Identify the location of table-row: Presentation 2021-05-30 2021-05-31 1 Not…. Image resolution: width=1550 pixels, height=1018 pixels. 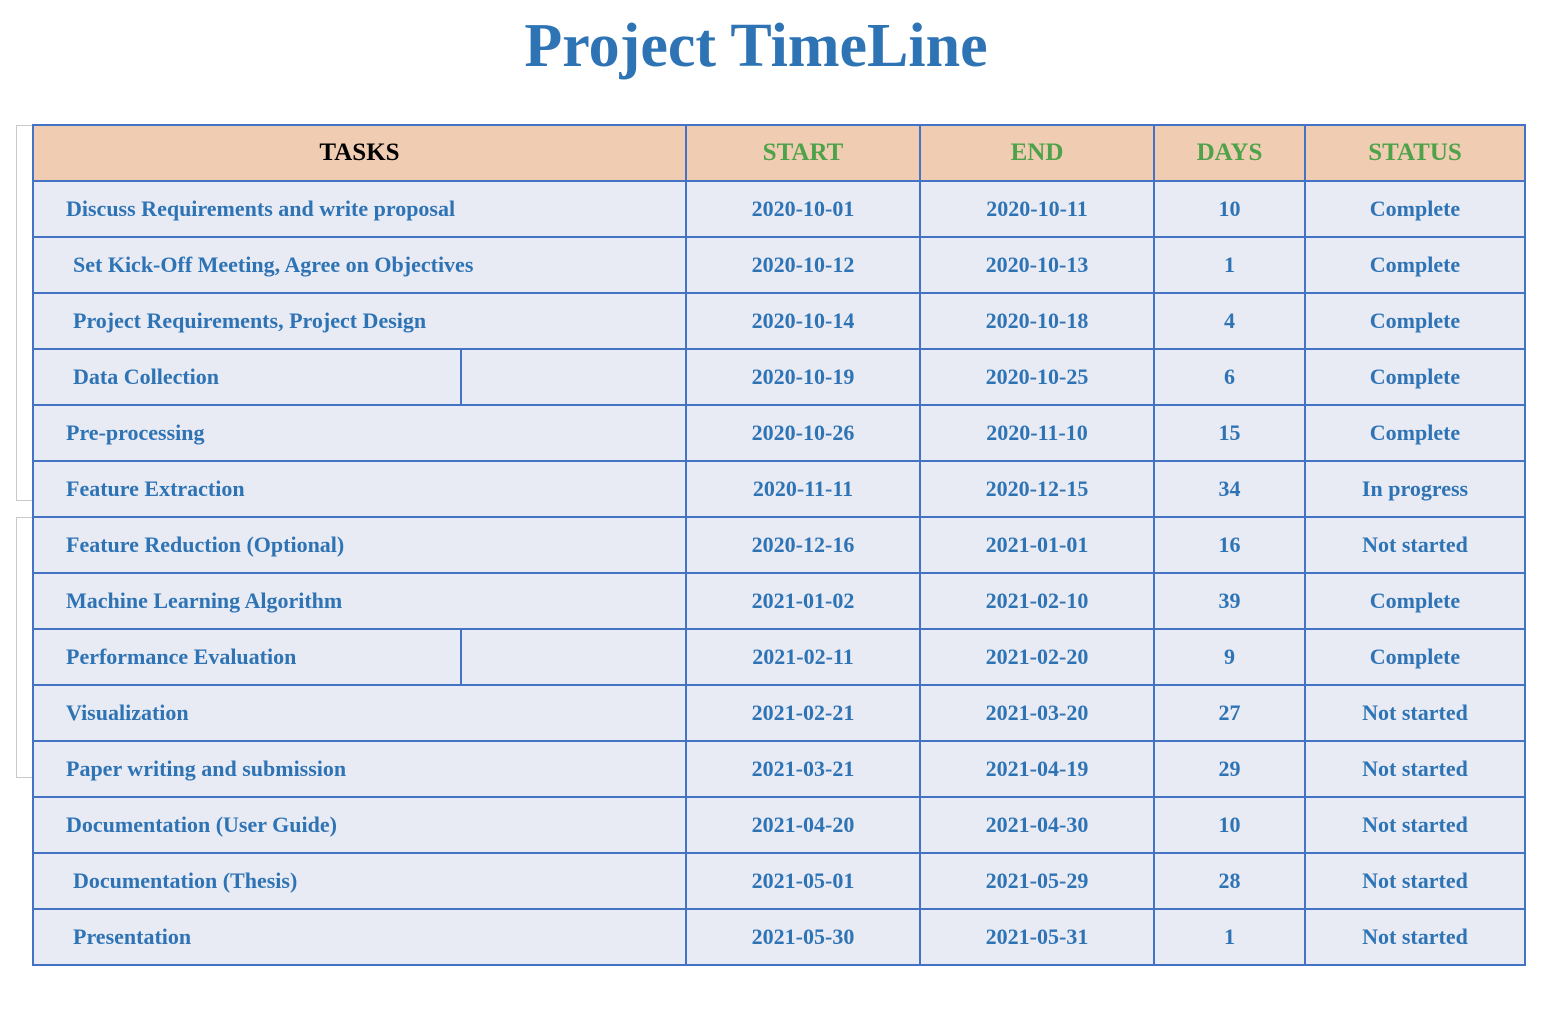
(779, 937).